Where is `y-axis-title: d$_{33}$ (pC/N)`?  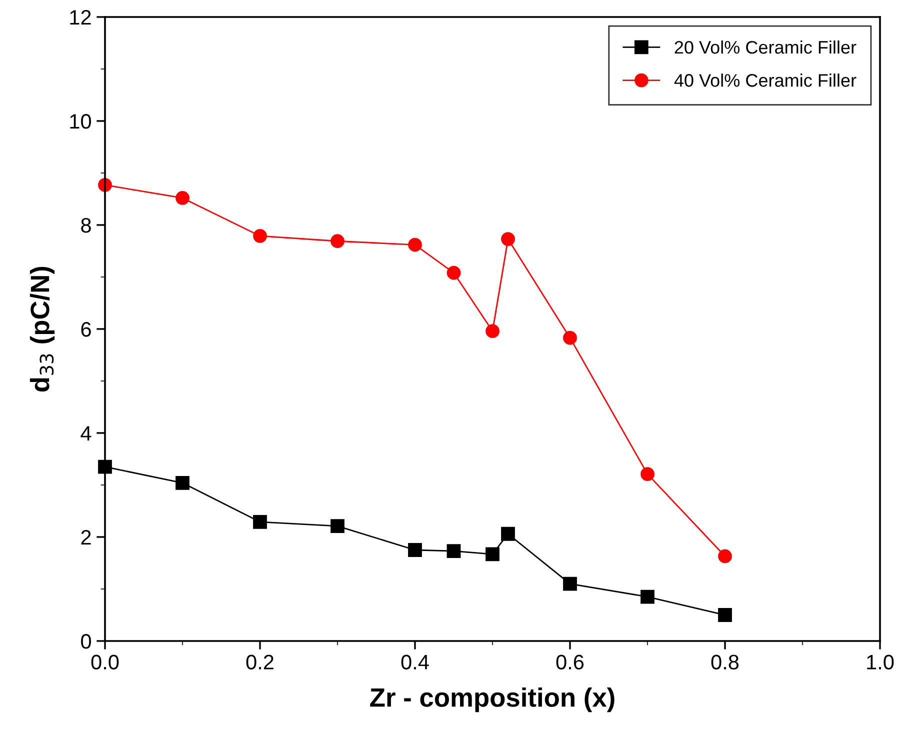
y-axis-title: d$_{33}$ (pC/N) is located at coordinates (42, 329).